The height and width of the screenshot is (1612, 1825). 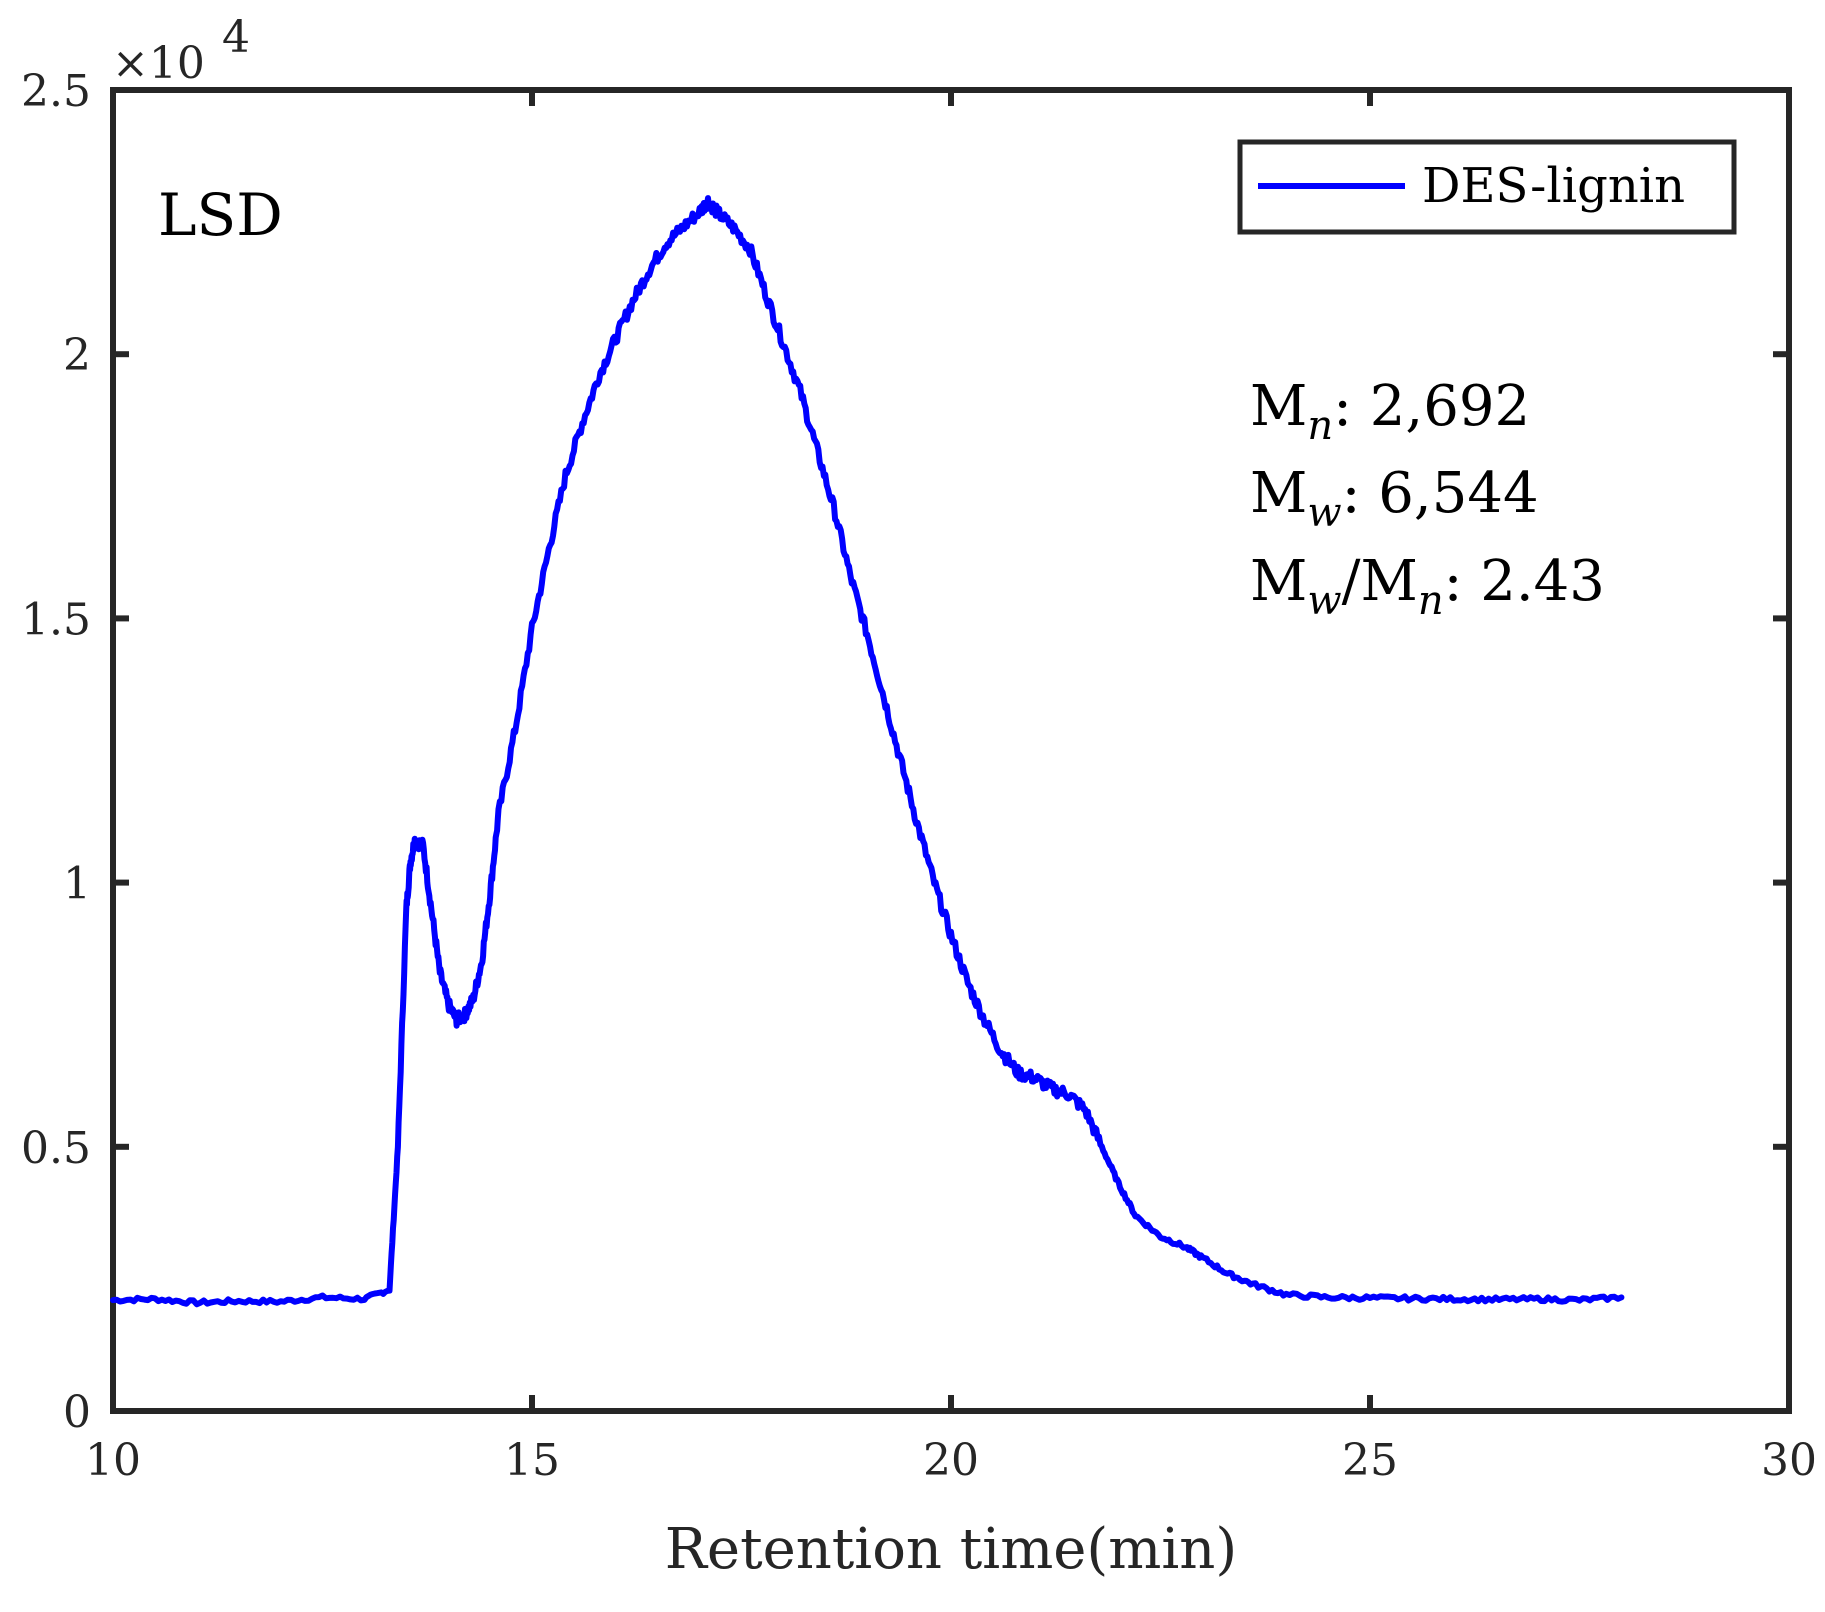 What do you see at coordinates (77, 355) in the screenshot?
I see `y-tick-label: 2` at bounding box center [77, 355].